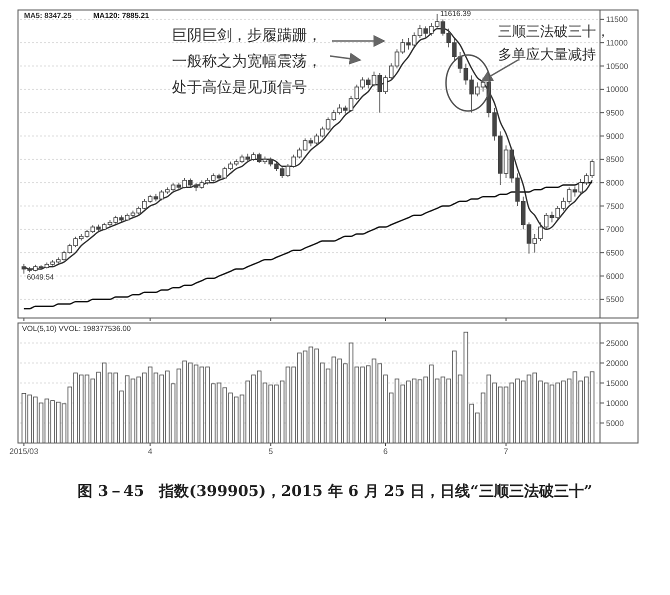  I want to click on y-tick-label: 20000, so click(617, 363).